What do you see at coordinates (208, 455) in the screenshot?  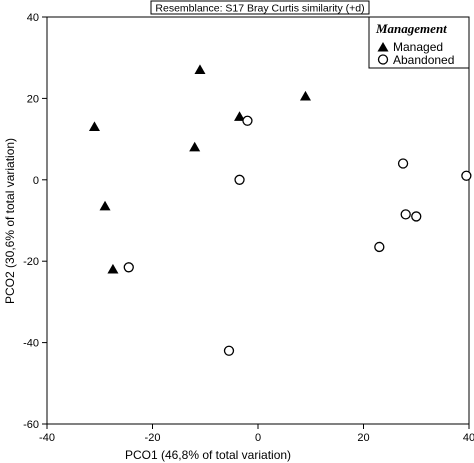 I see `x-axis-title: PCO1 (46,8% of total variation)` at bounding box center [208, 455].